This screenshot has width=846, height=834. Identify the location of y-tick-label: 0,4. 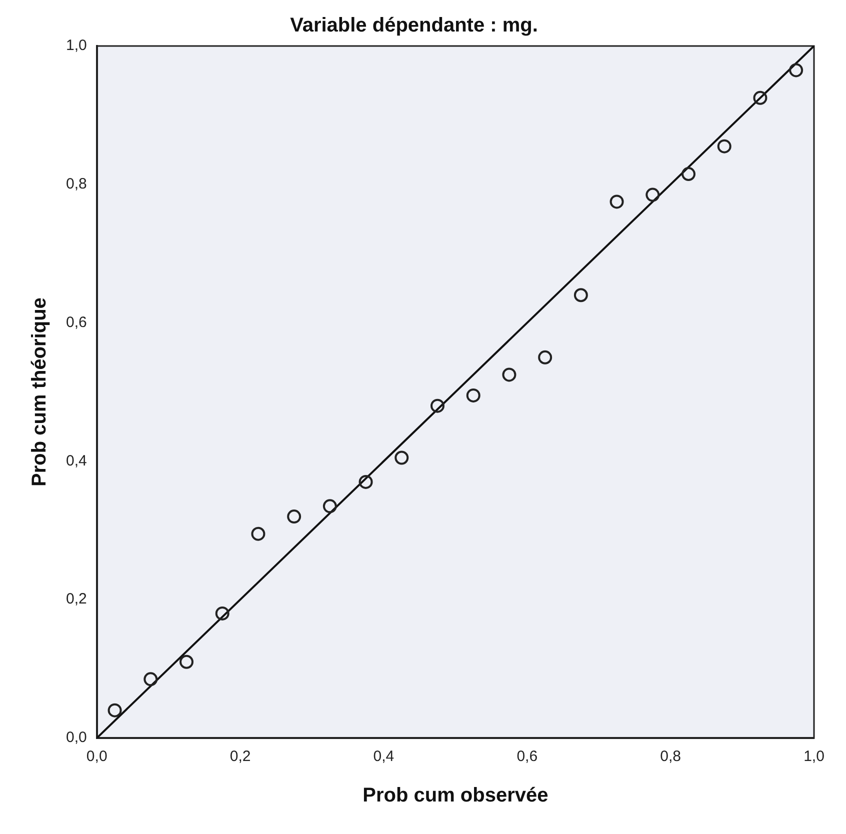
(76, 461).